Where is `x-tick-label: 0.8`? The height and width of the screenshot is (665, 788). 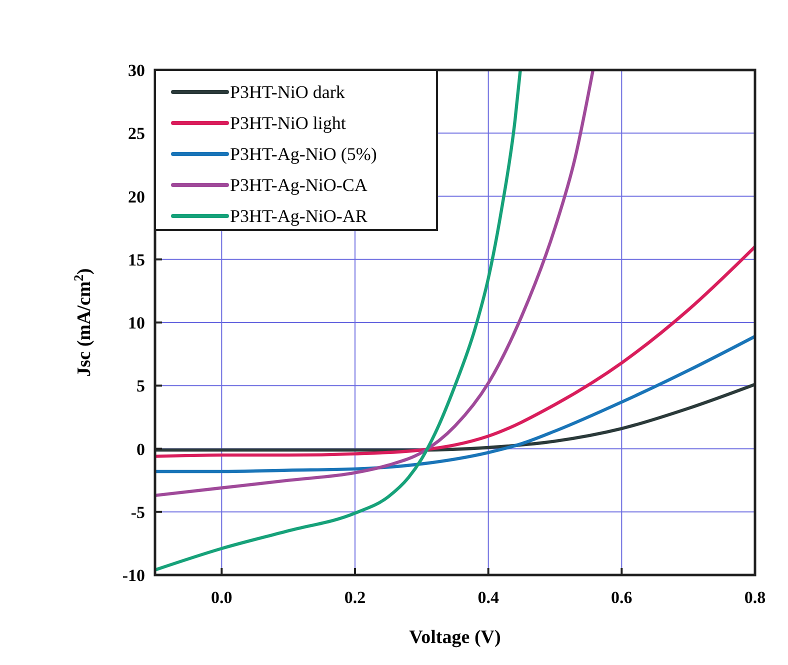
x-tick-label: 0.8 is located at coordinates (755, 597).